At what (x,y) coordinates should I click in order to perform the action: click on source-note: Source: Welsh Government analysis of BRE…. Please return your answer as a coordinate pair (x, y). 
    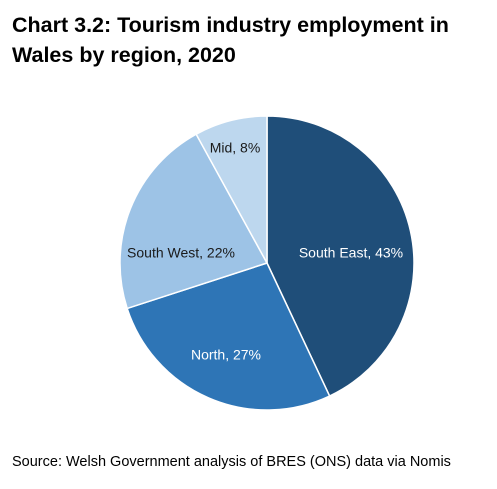
    Looking at the image, I should click on (231, 462).